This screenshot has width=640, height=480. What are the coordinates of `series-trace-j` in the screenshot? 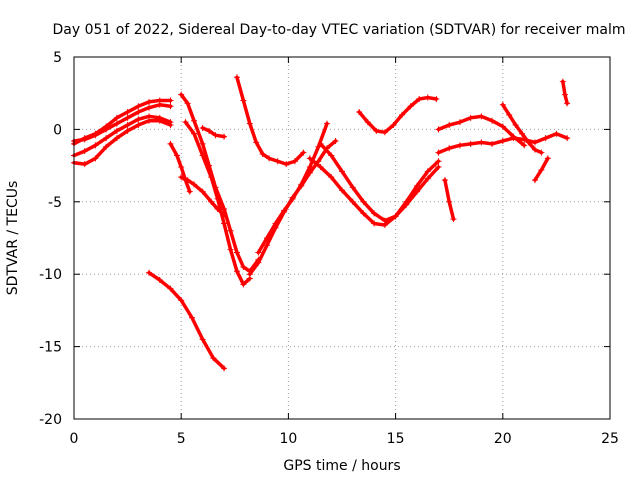 It's located at (270, 121).